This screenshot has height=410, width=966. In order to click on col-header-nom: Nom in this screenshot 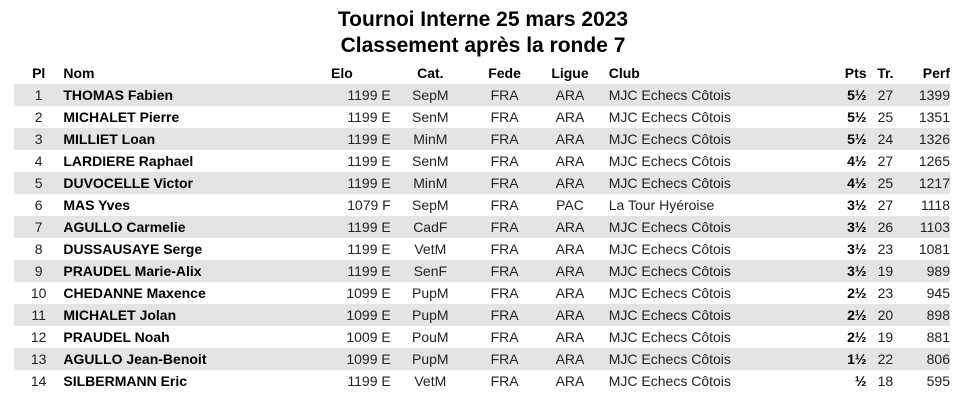, I will do `click(79, 73)`.